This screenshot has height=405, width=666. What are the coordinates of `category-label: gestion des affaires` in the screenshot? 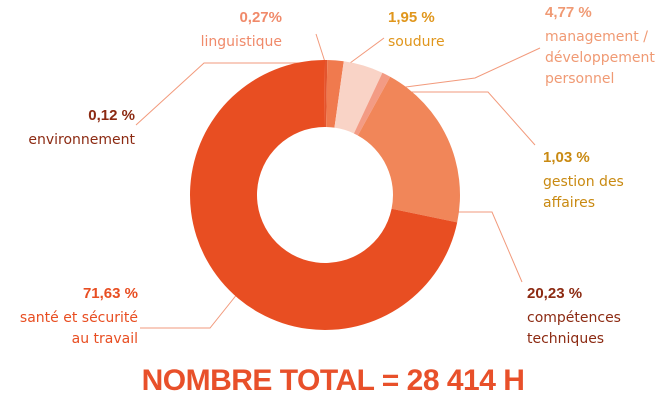 It's located at (583, 192).